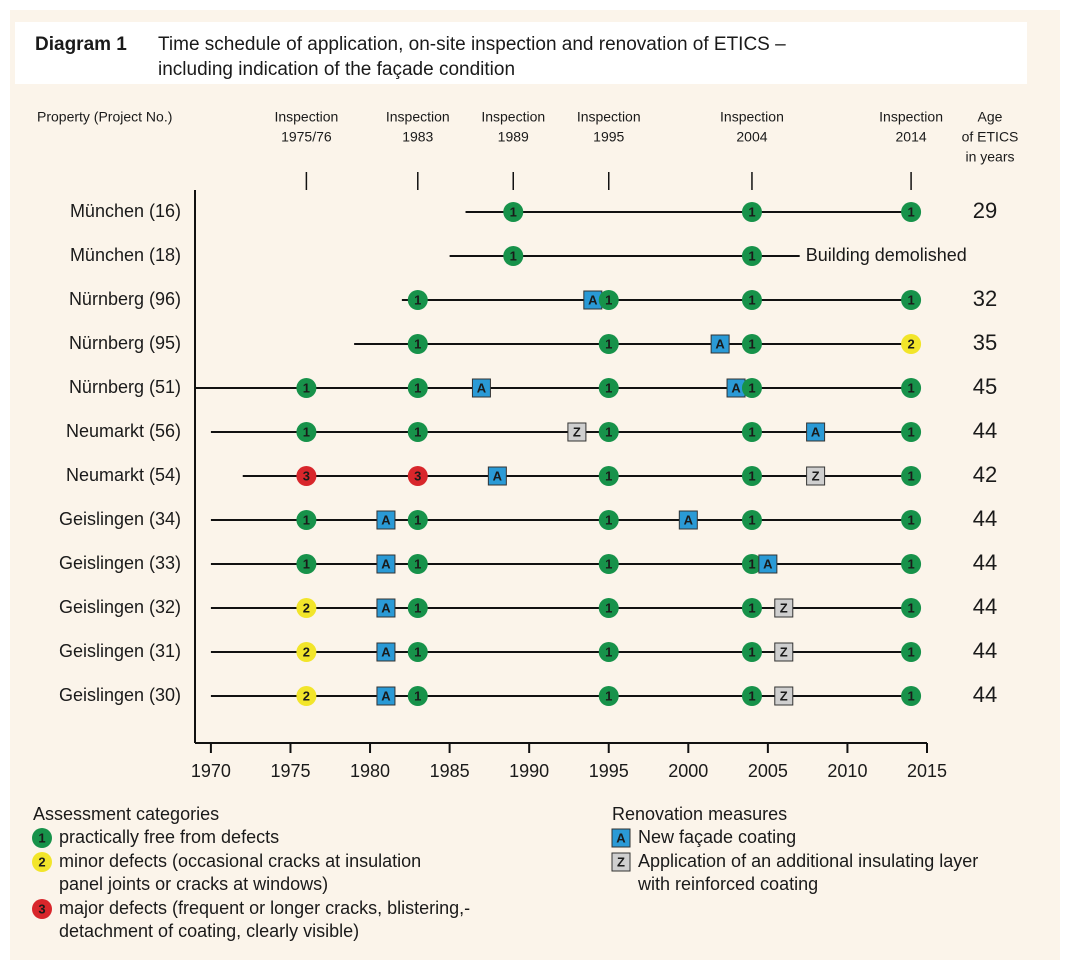  Describe the element at coordinates (126, 814) in the screenshot. I see `legend-title: Assessment categories` at that location.